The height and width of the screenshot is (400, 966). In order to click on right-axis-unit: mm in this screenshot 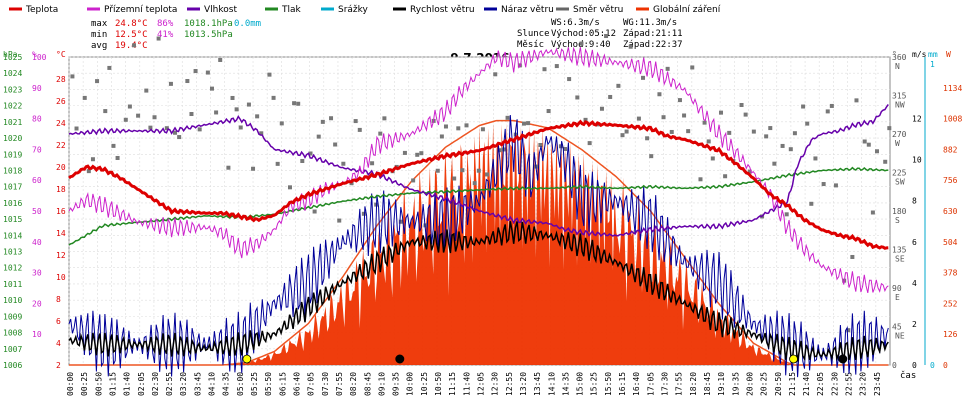, I will do `click(933, 54)`.